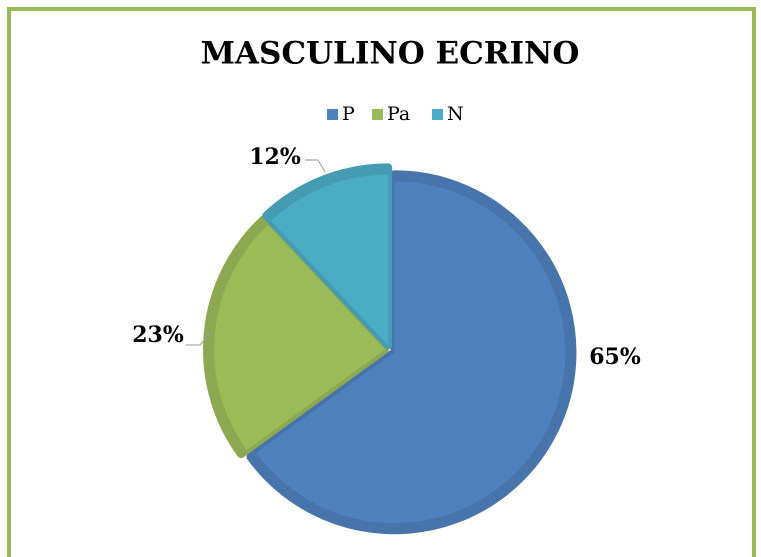  What do you see at coordinates (390, 54) in the screenshot?
I see `chart-title: MASCULINO ECRINO` at bounding box center [390, 54].